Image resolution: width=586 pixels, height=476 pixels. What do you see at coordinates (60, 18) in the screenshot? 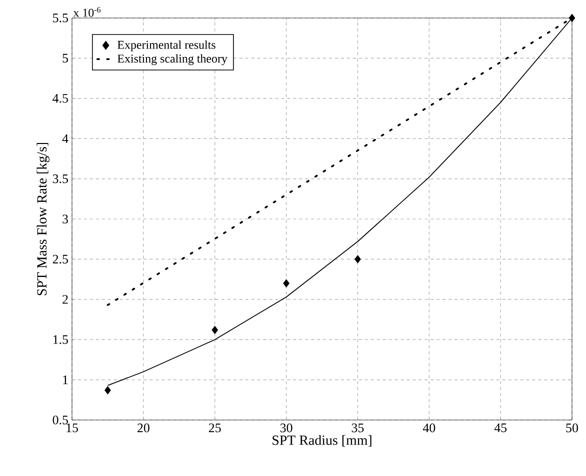
I see `y-tick-label: 5.5` at bounding box center [60, 18].